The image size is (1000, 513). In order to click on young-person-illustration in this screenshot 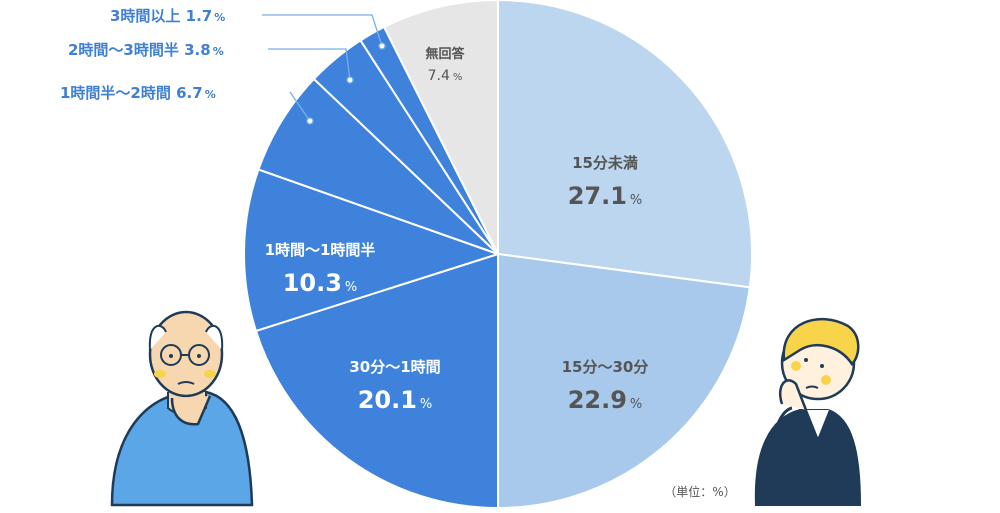, I will do `click(808, 411)`.